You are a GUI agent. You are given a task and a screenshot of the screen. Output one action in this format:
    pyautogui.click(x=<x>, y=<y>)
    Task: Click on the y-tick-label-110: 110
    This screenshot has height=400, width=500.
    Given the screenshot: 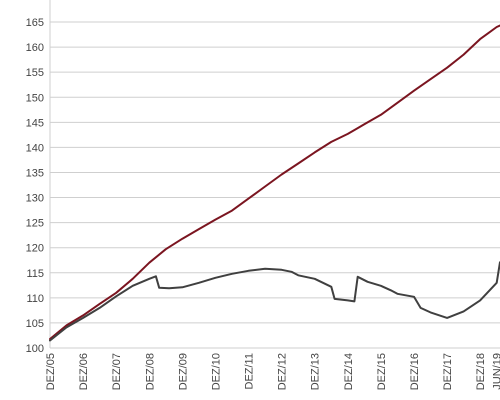 What is the action you would take?
    pyautogui.click(x=35, y=299)
    